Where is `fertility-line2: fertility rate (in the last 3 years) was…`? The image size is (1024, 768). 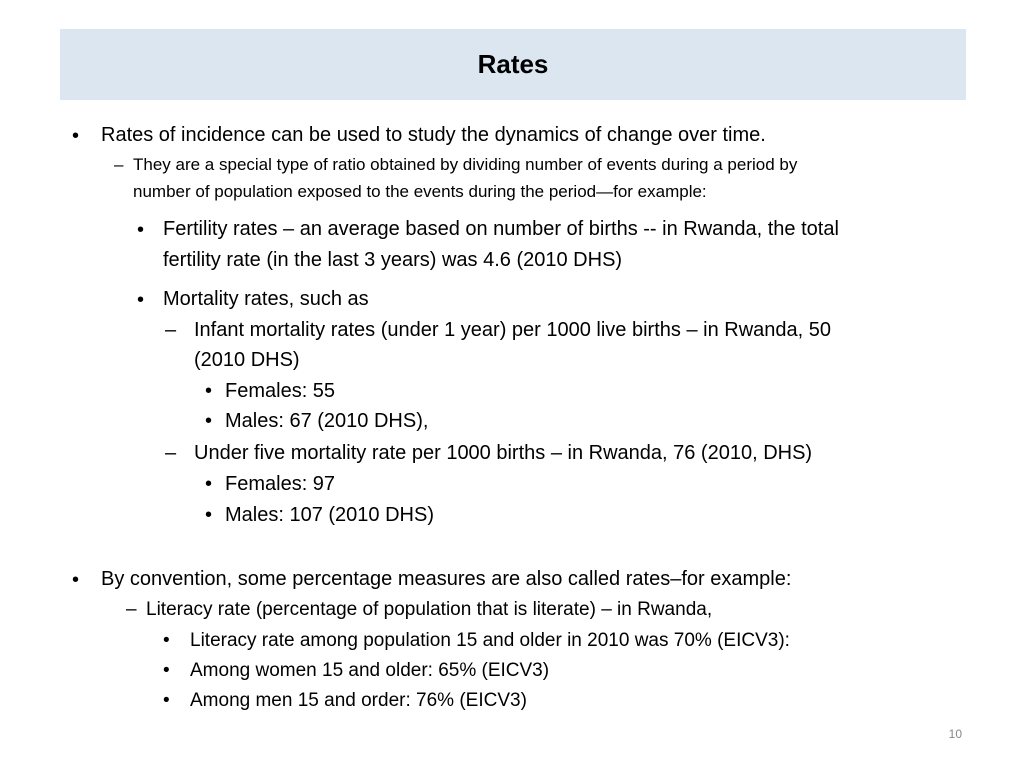 fertility-line2: fertility rate (in the last 3 years) was… is located at coordinates (393, 260).